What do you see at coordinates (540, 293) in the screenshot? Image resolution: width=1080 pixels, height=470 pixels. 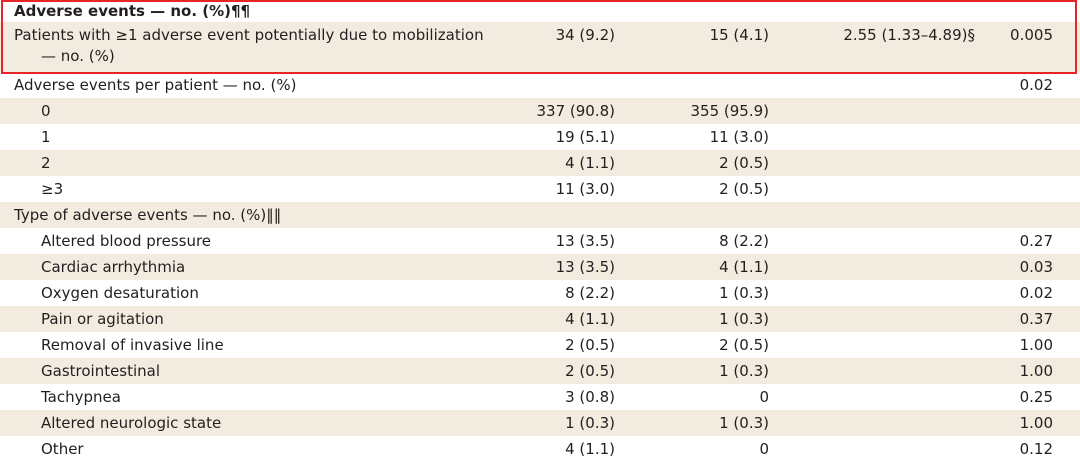 I see `table-row: Oxygen desaturation 8 (2.2) 1 (0.3) 0.02` at bounding box center [540, 293].